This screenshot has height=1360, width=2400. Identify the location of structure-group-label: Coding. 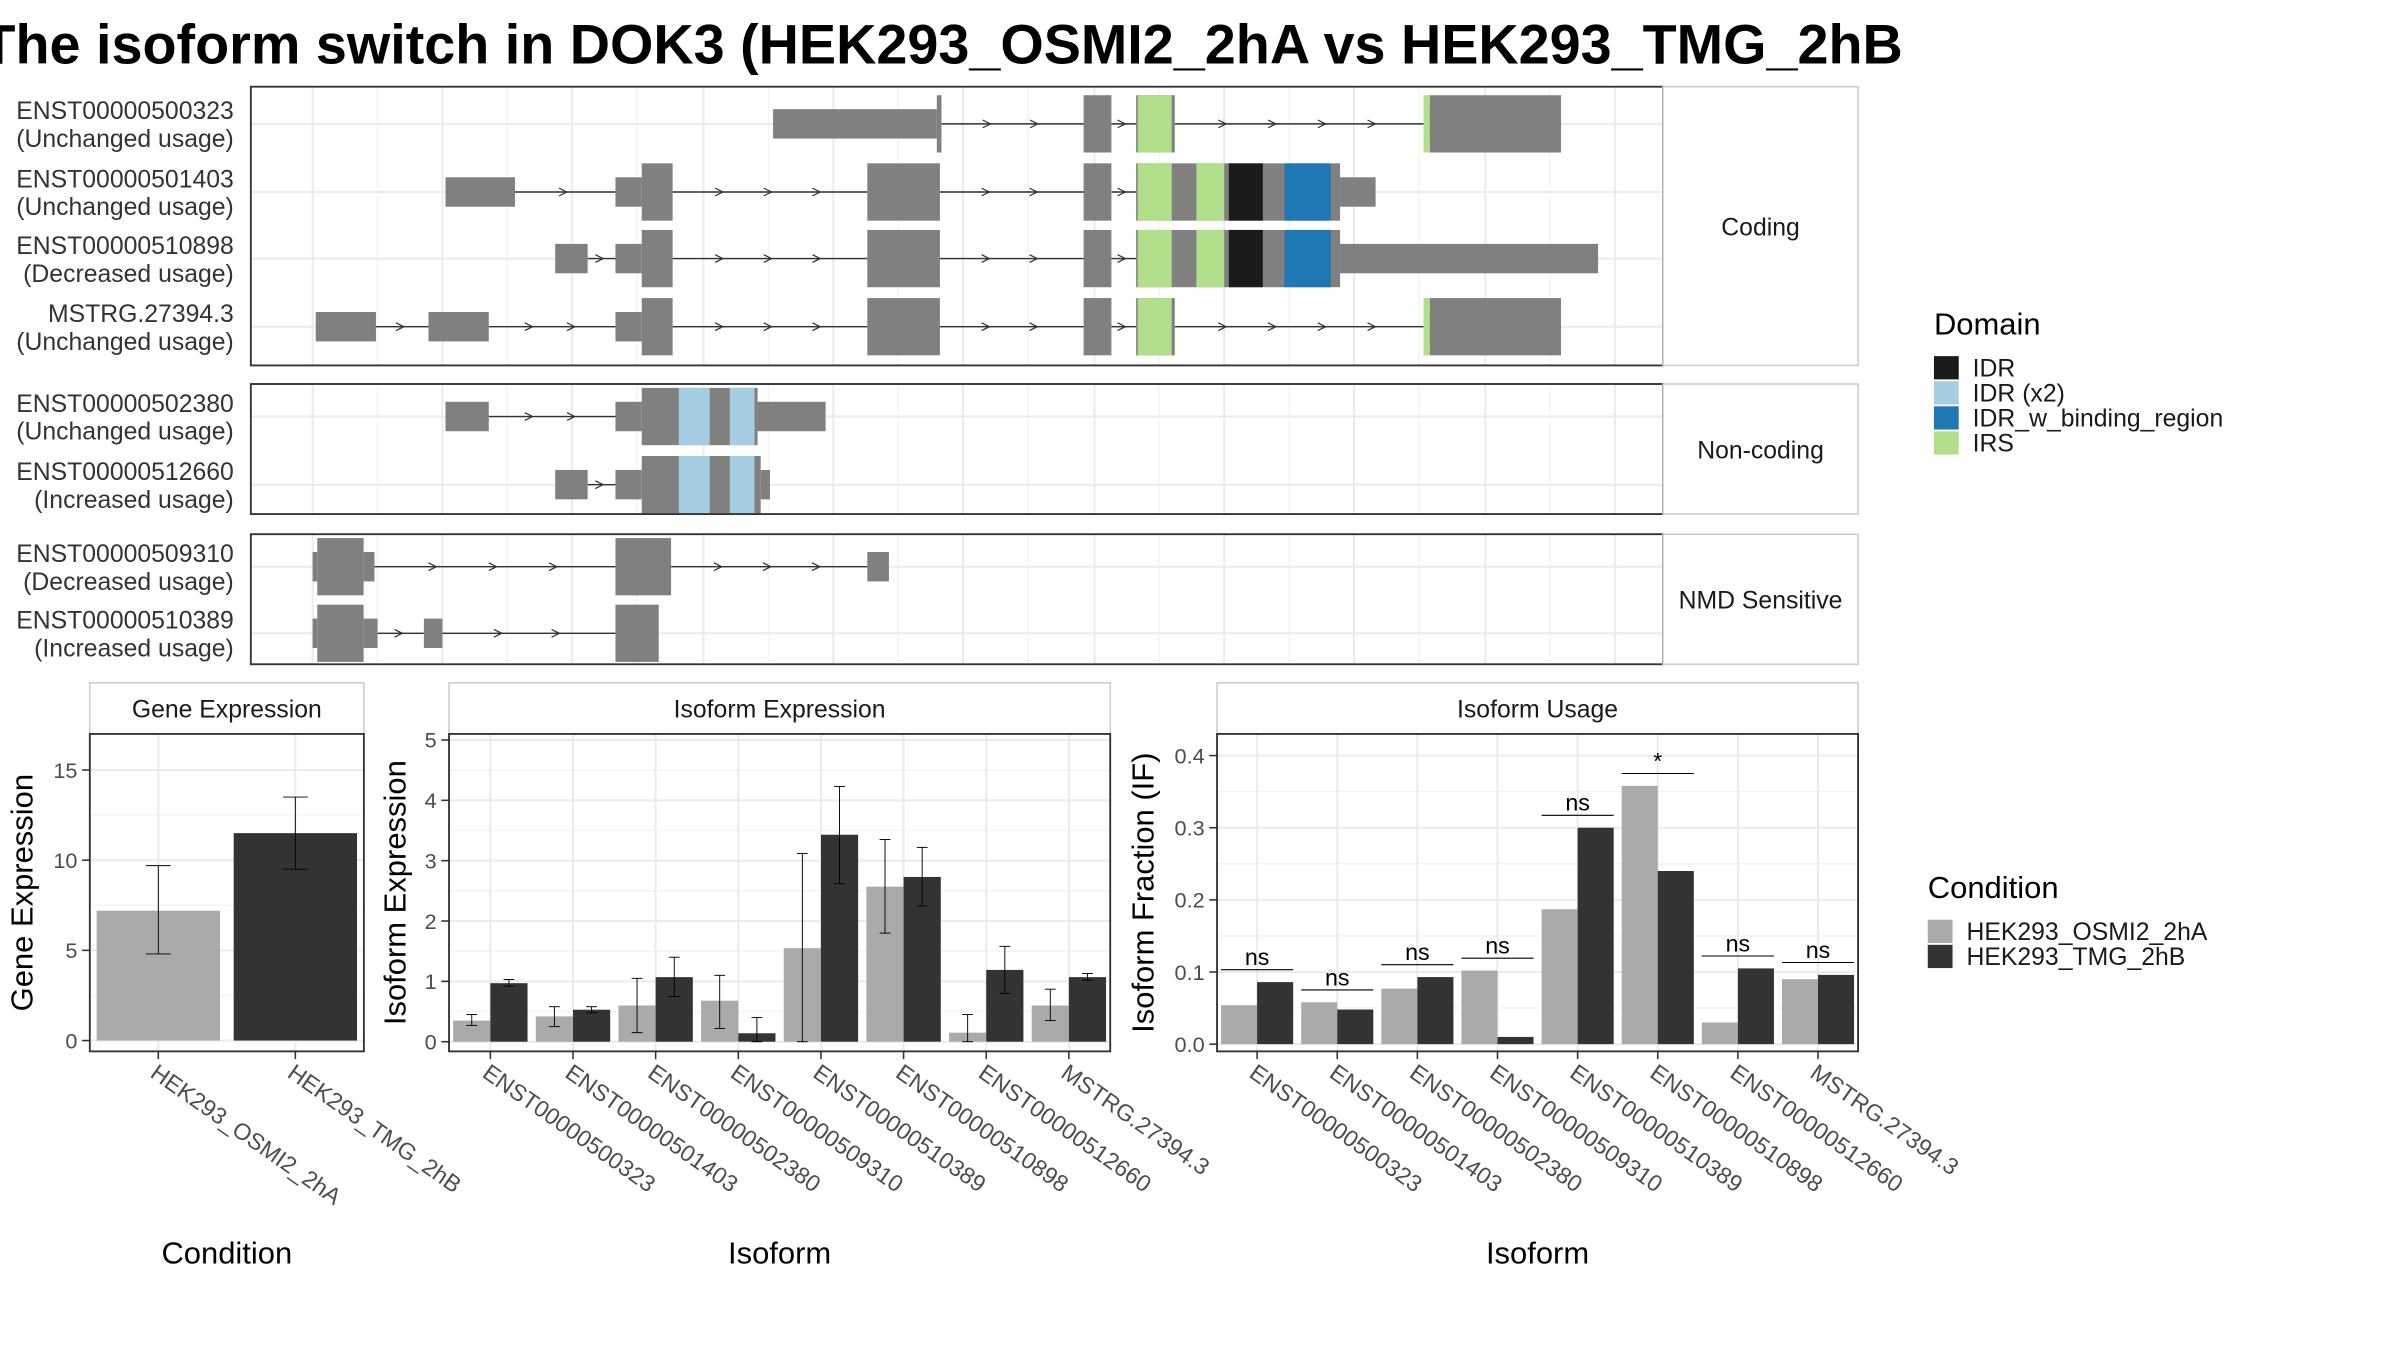
(1760, 227).